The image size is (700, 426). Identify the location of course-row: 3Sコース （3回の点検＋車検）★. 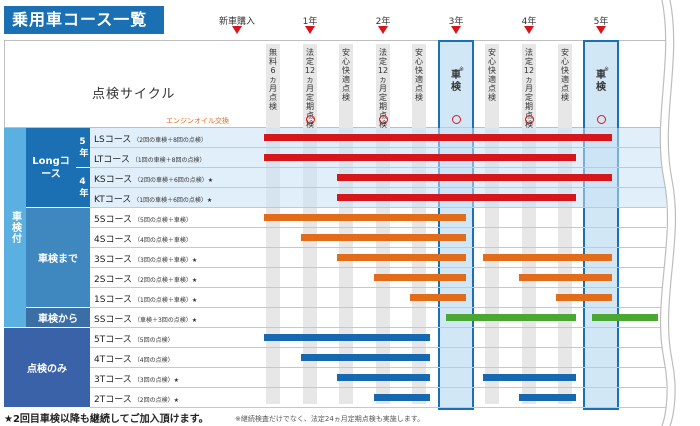
(378, 258).